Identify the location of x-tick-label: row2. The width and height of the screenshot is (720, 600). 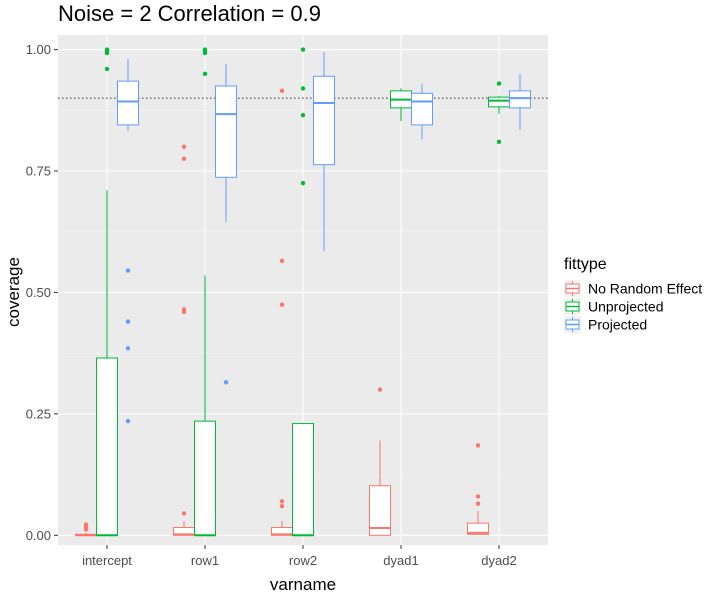
(303, 560).